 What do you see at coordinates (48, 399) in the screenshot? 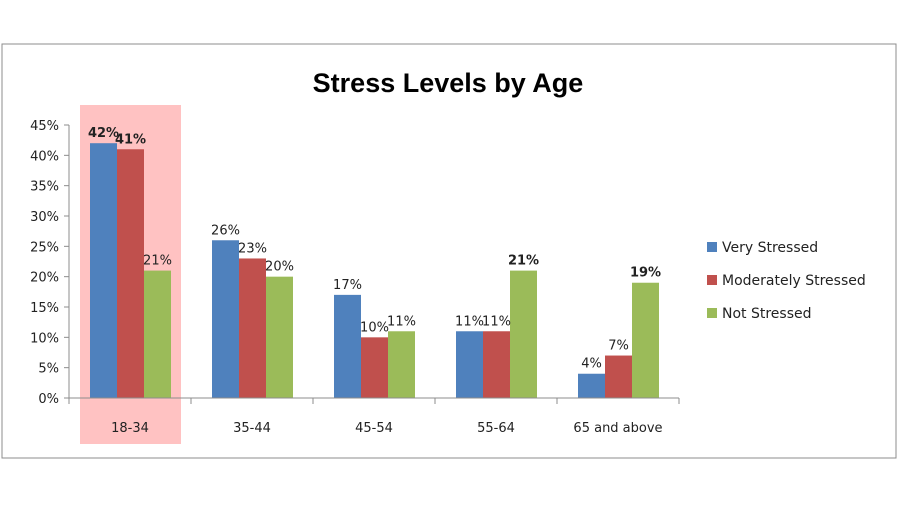
I see `y-tick-label: 0%` at bounding box center [48, 399].